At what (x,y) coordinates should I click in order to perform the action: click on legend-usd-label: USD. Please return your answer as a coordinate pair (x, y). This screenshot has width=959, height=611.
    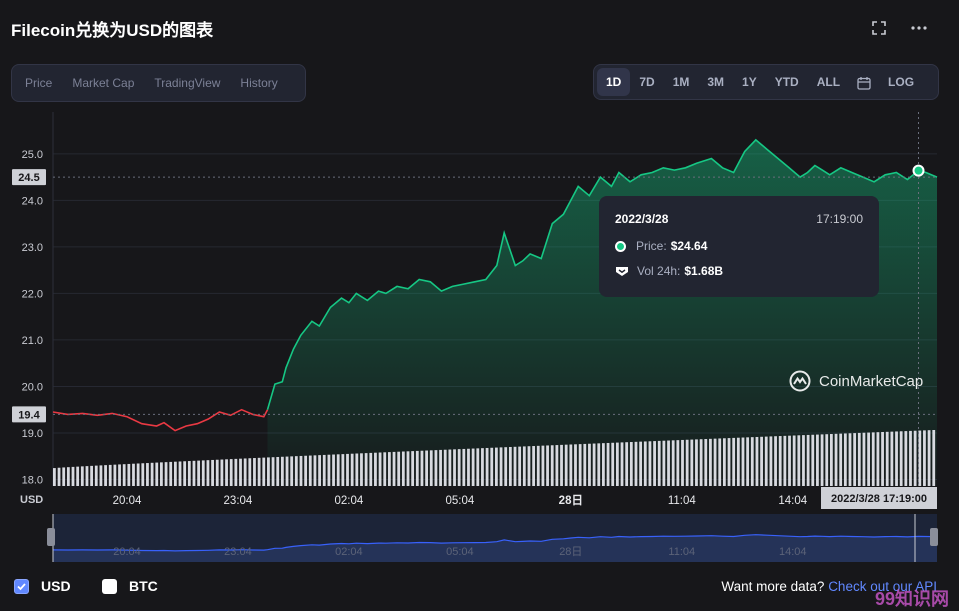
    Looking at the image, I should click on (56, 586).